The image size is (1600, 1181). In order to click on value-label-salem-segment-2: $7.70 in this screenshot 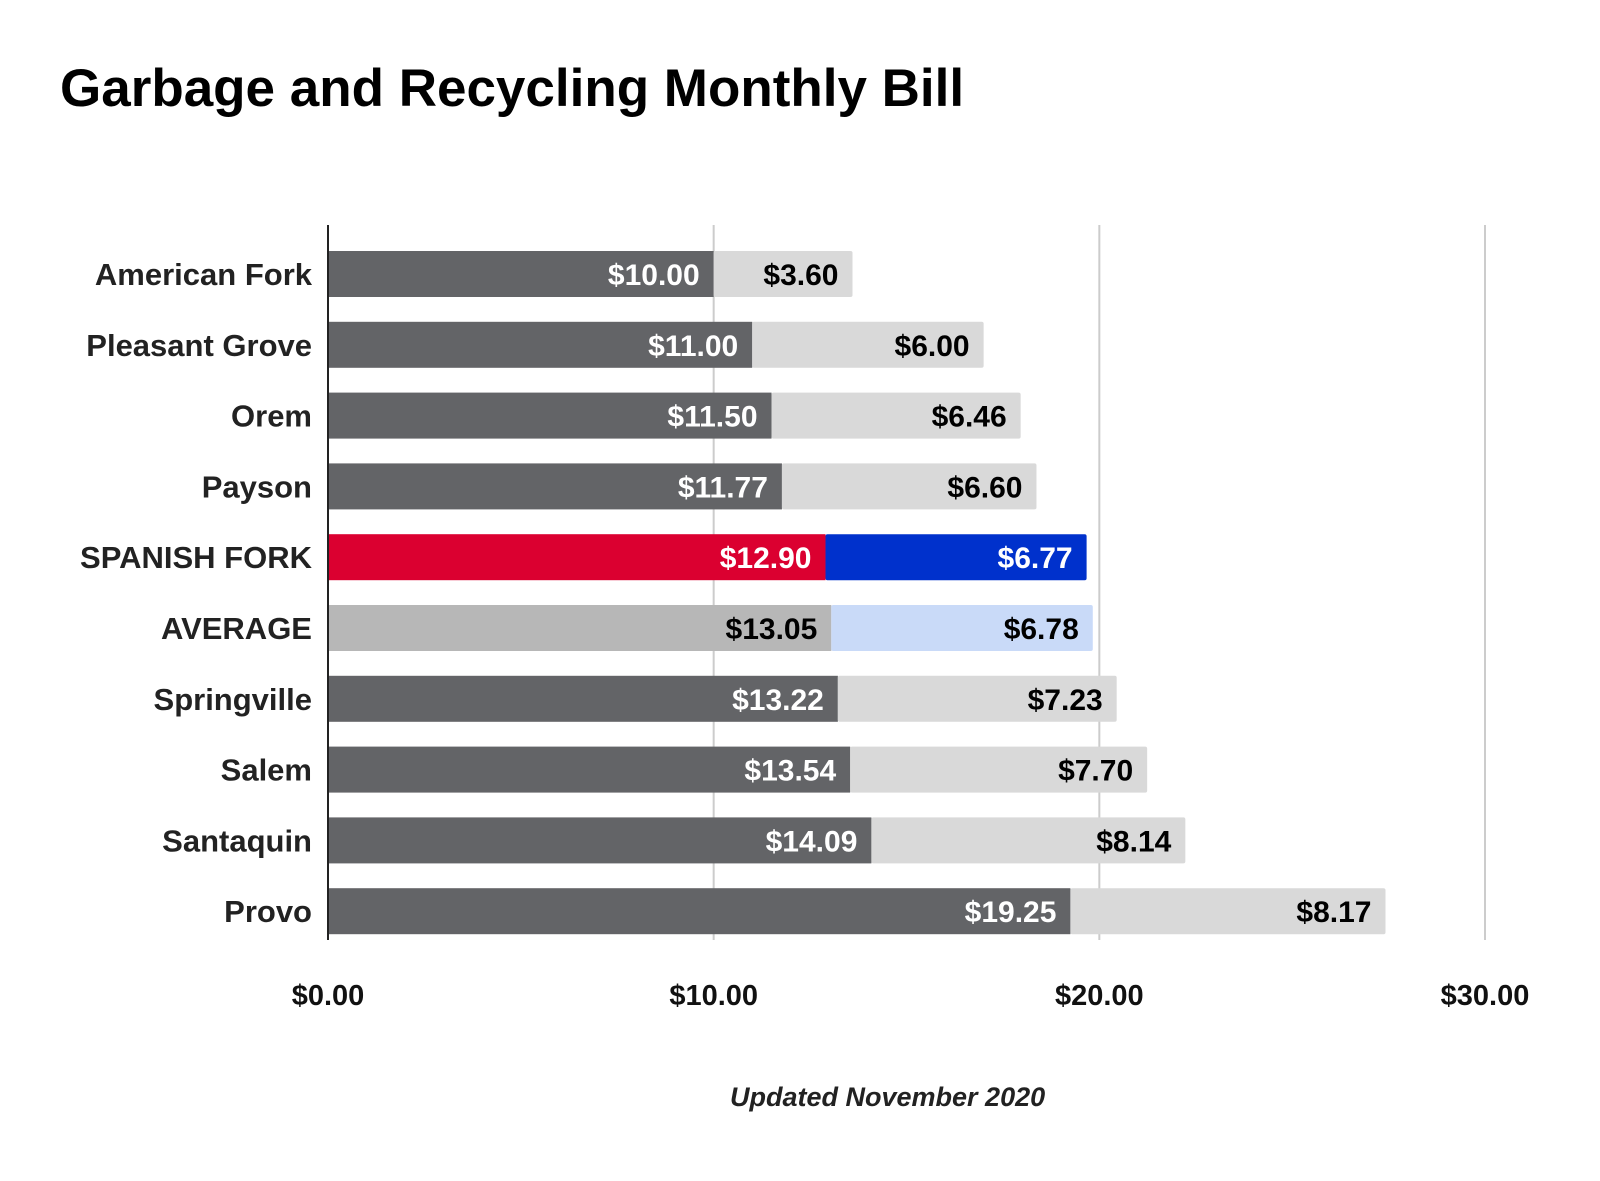, I will do `click(1095, 771)`.